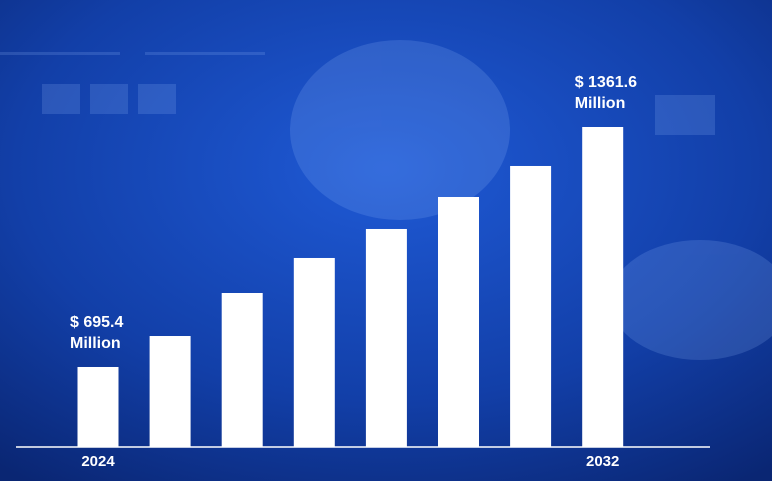 This screenshot has width=772, height=481. I want to click on x-tick-label: 2032, so click(603, 461).